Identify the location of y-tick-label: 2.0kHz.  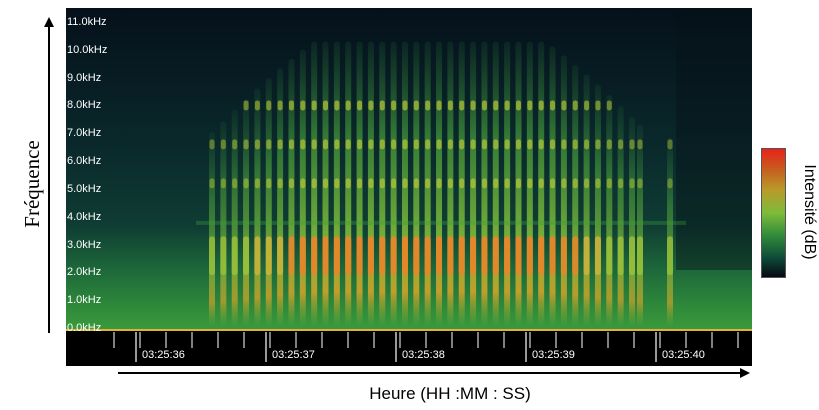
(84, 272).